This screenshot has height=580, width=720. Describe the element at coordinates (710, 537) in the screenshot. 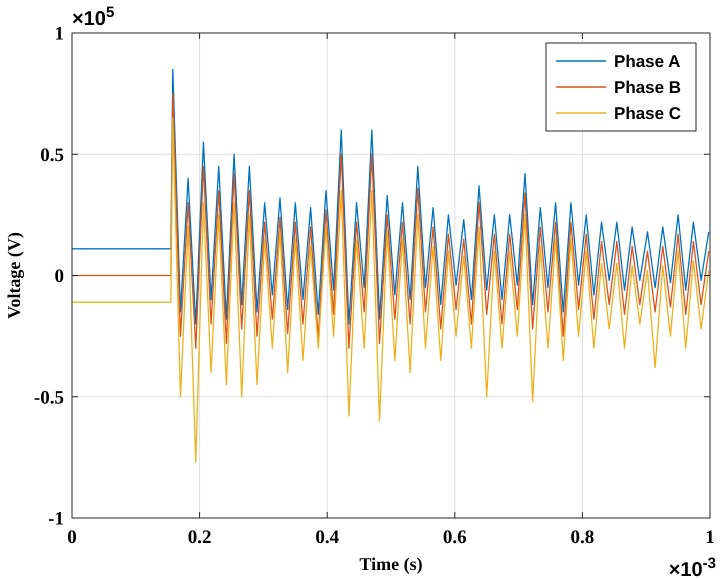

I see `x-tick-label: 1` at that location.